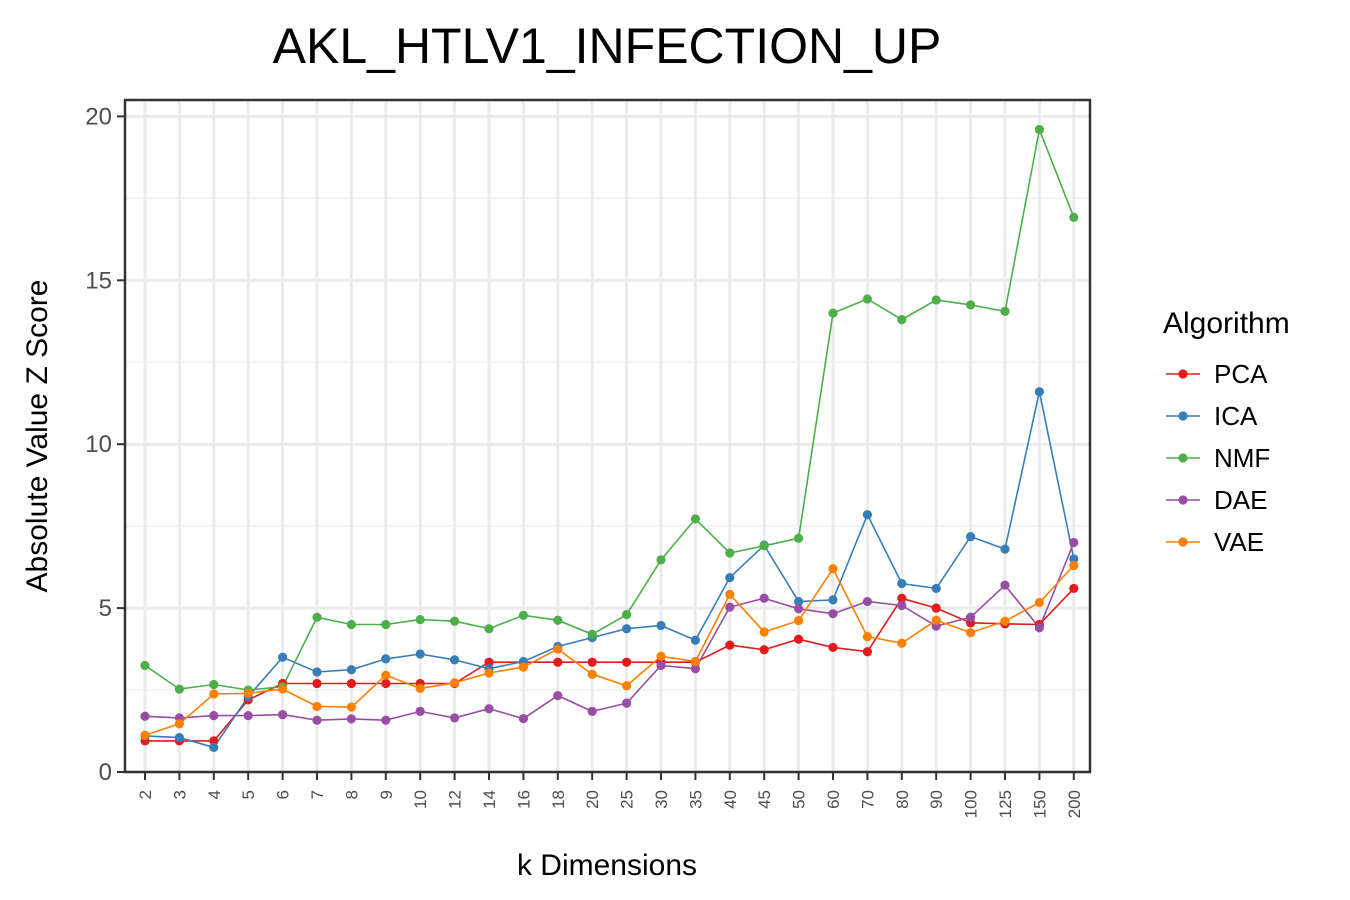 The width and height of the screenshot is (1350, 900). I want to click on x-tick-label: 12, so click(455, 799).